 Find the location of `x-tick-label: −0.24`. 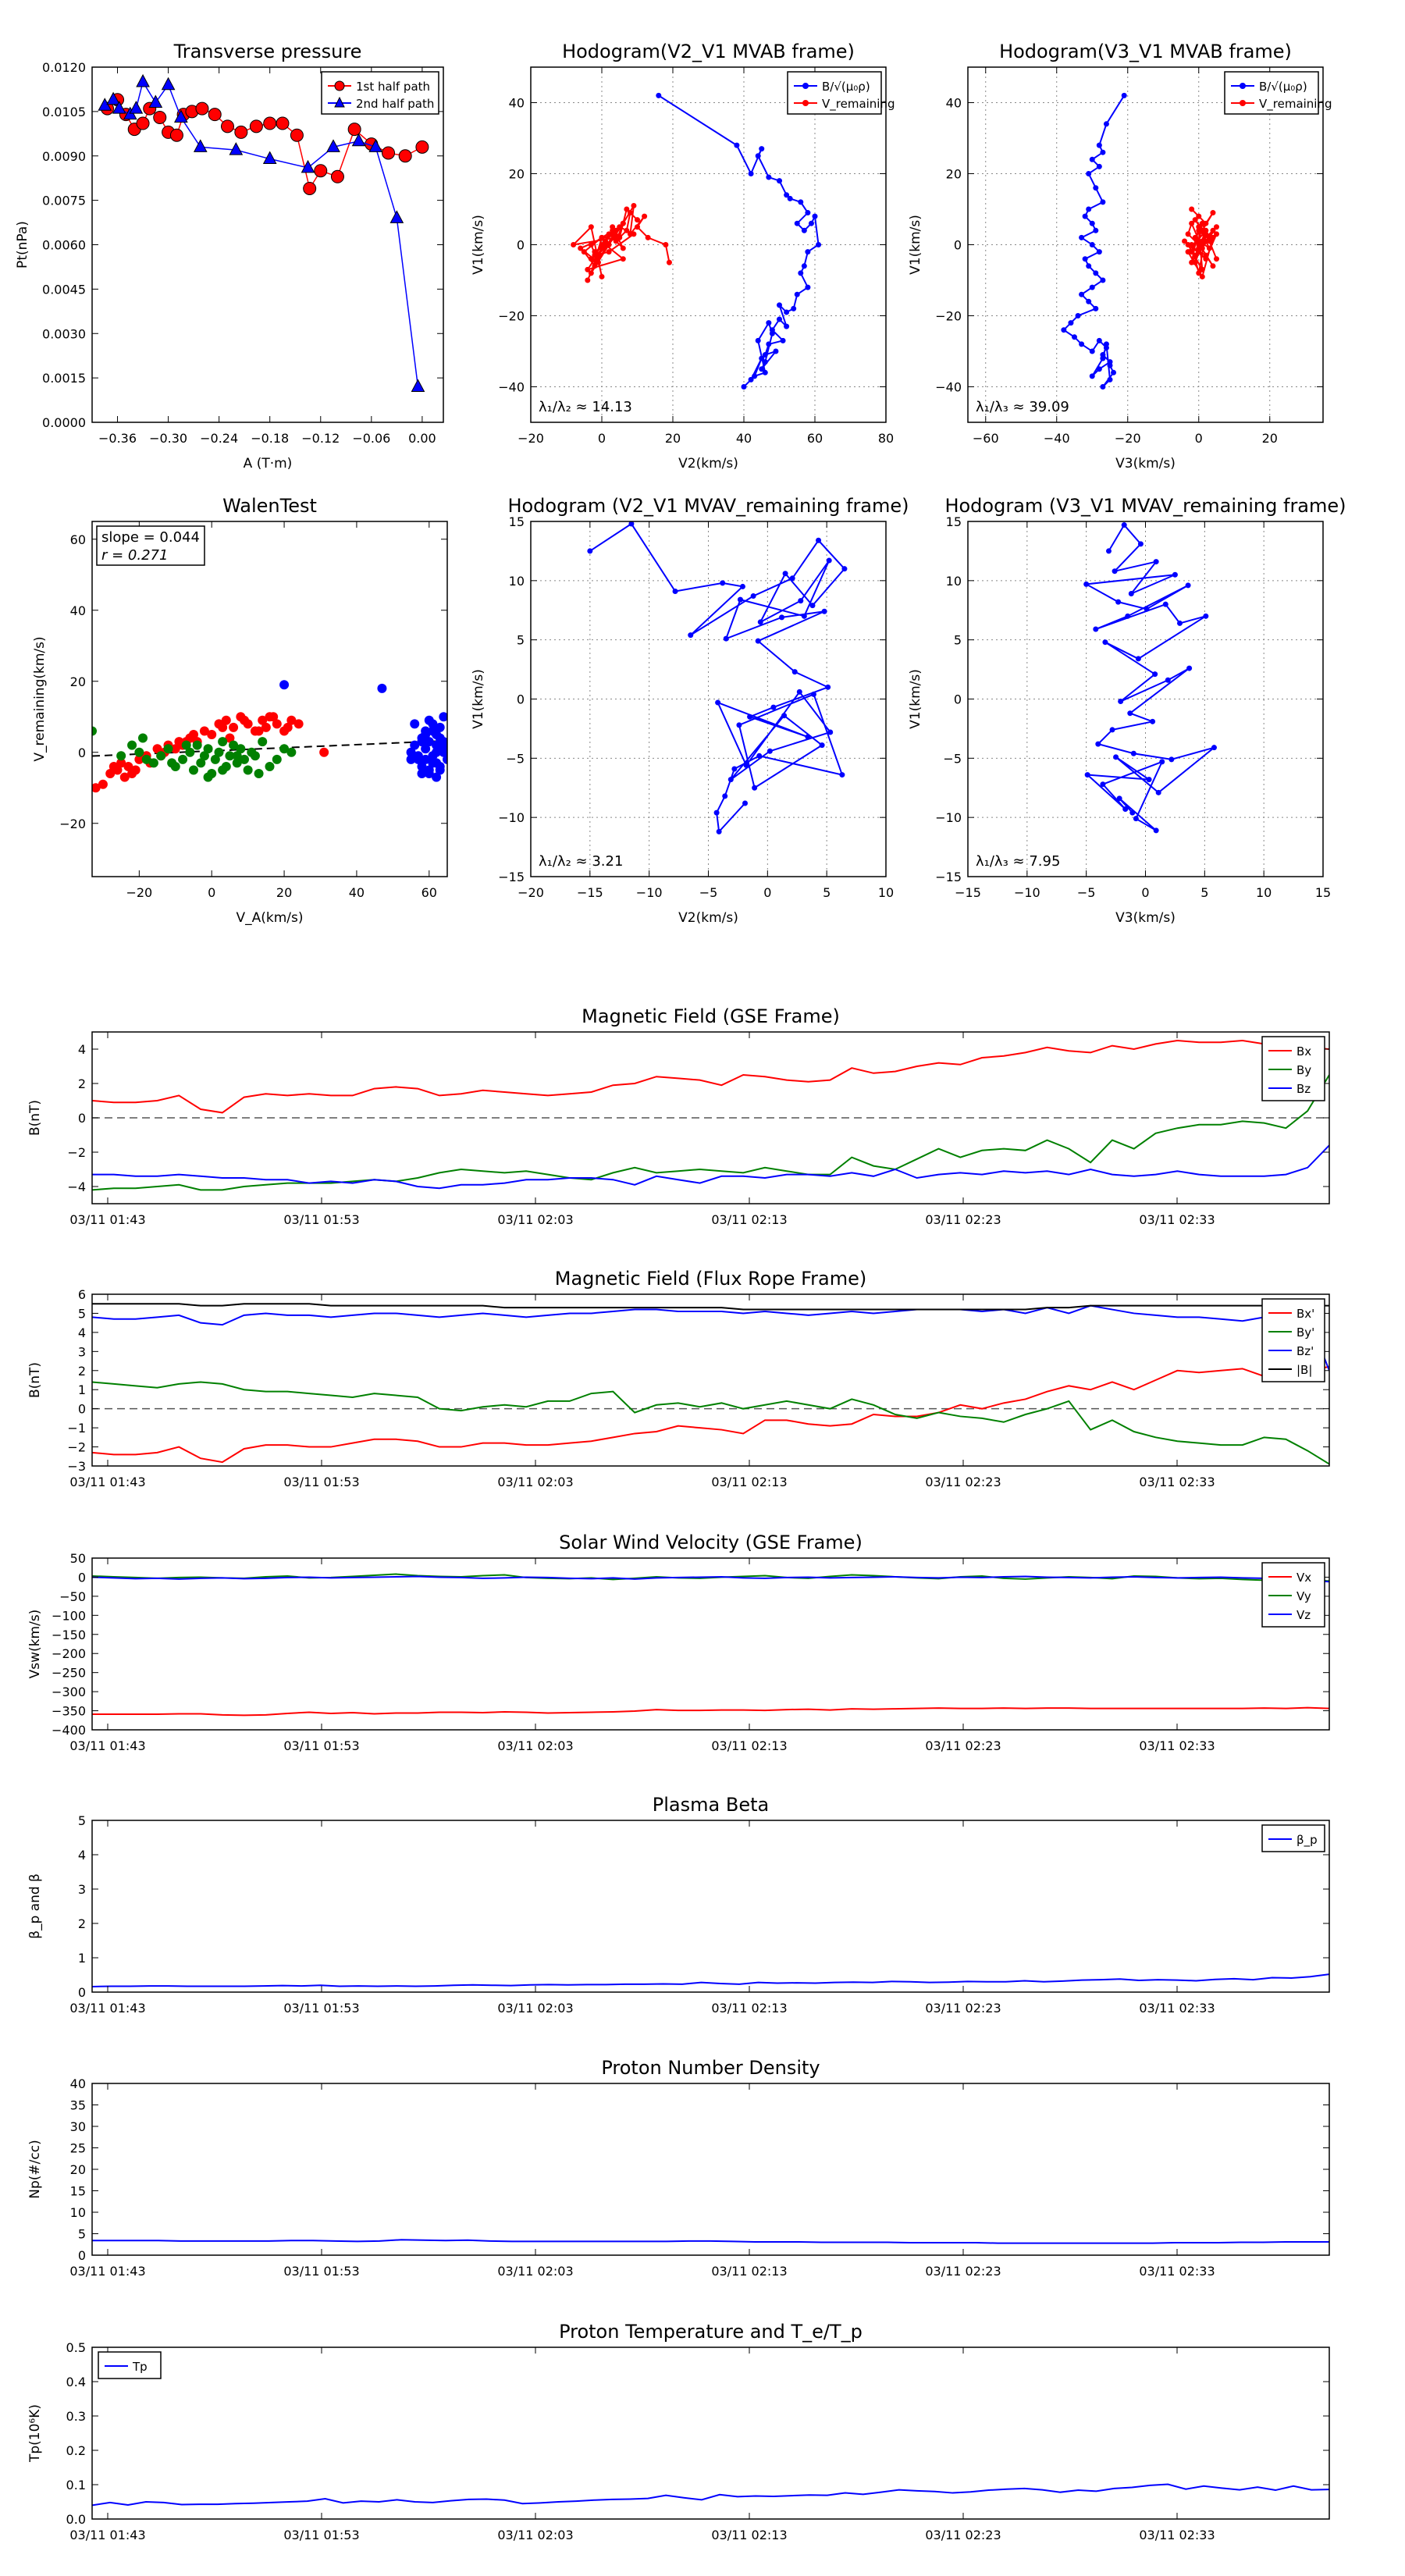

x-tick-label: −0.24 is located at coordinates (219, 439).